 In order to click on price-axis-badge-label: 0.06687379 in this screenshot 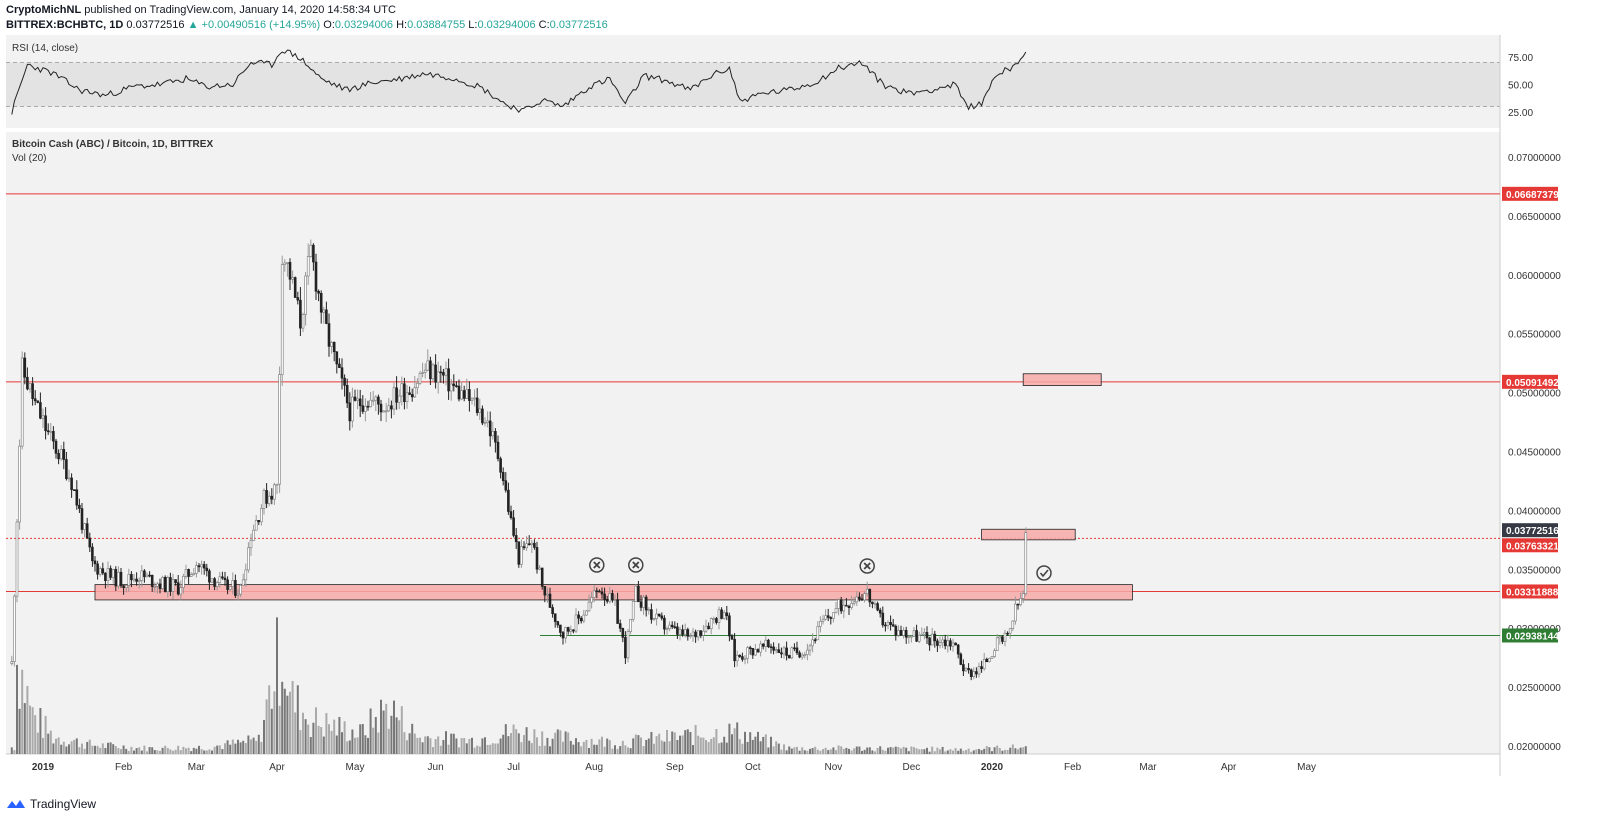, I will do `click(1532, 195)`.